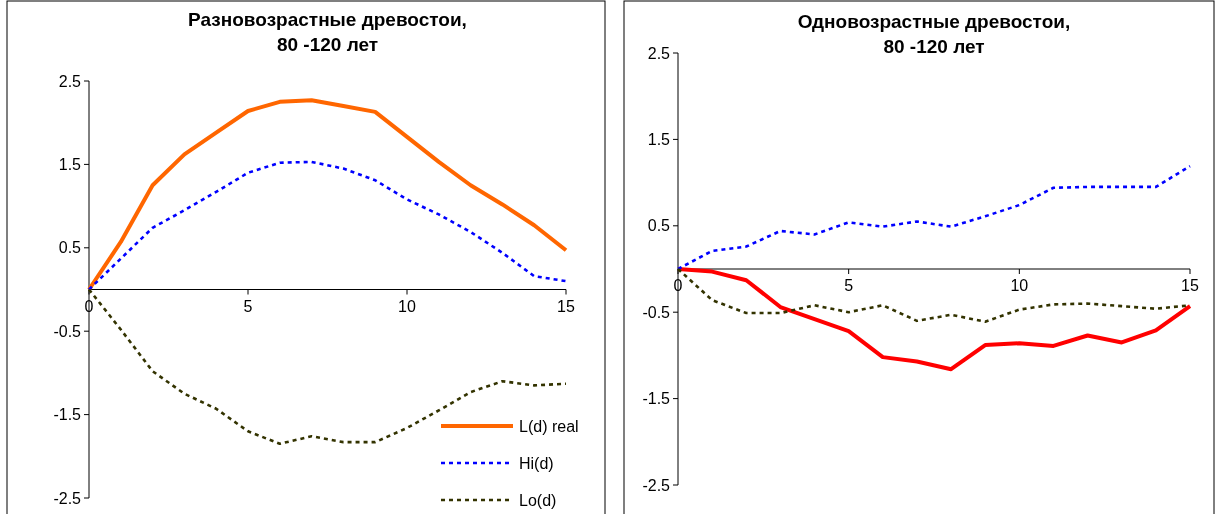 This screenshot has height=514, width=1216. What do you see at coordinates (549, 426) in the screenshot?
I see `legend-label: L(d) real` at bounding box center [549, 426].